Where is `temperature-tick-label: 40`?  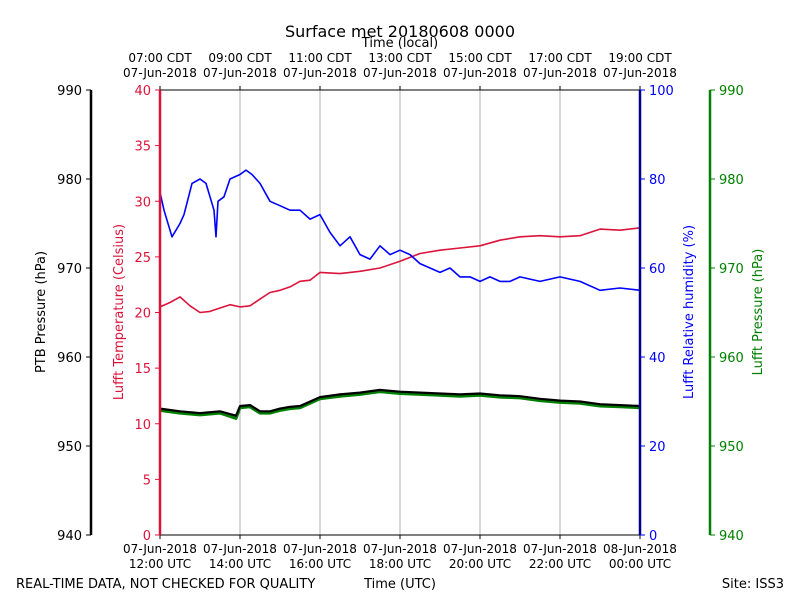
temperature-tick-label: 40 is located at coordinates (142, 91).